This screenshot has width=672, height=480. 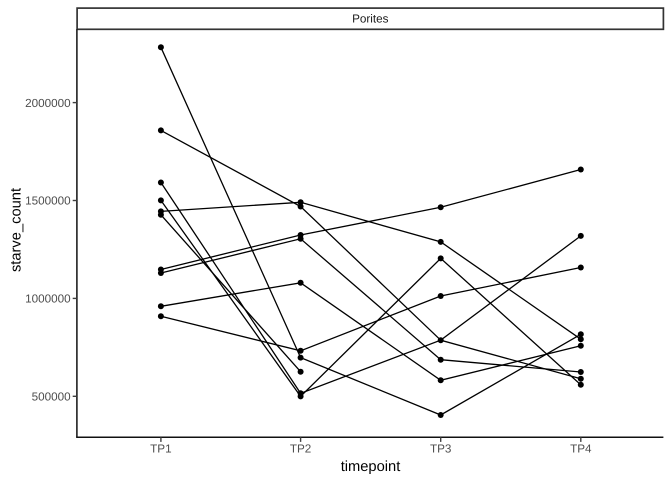 I want to click on svg-text: TP2, so click(x=300, y=448).